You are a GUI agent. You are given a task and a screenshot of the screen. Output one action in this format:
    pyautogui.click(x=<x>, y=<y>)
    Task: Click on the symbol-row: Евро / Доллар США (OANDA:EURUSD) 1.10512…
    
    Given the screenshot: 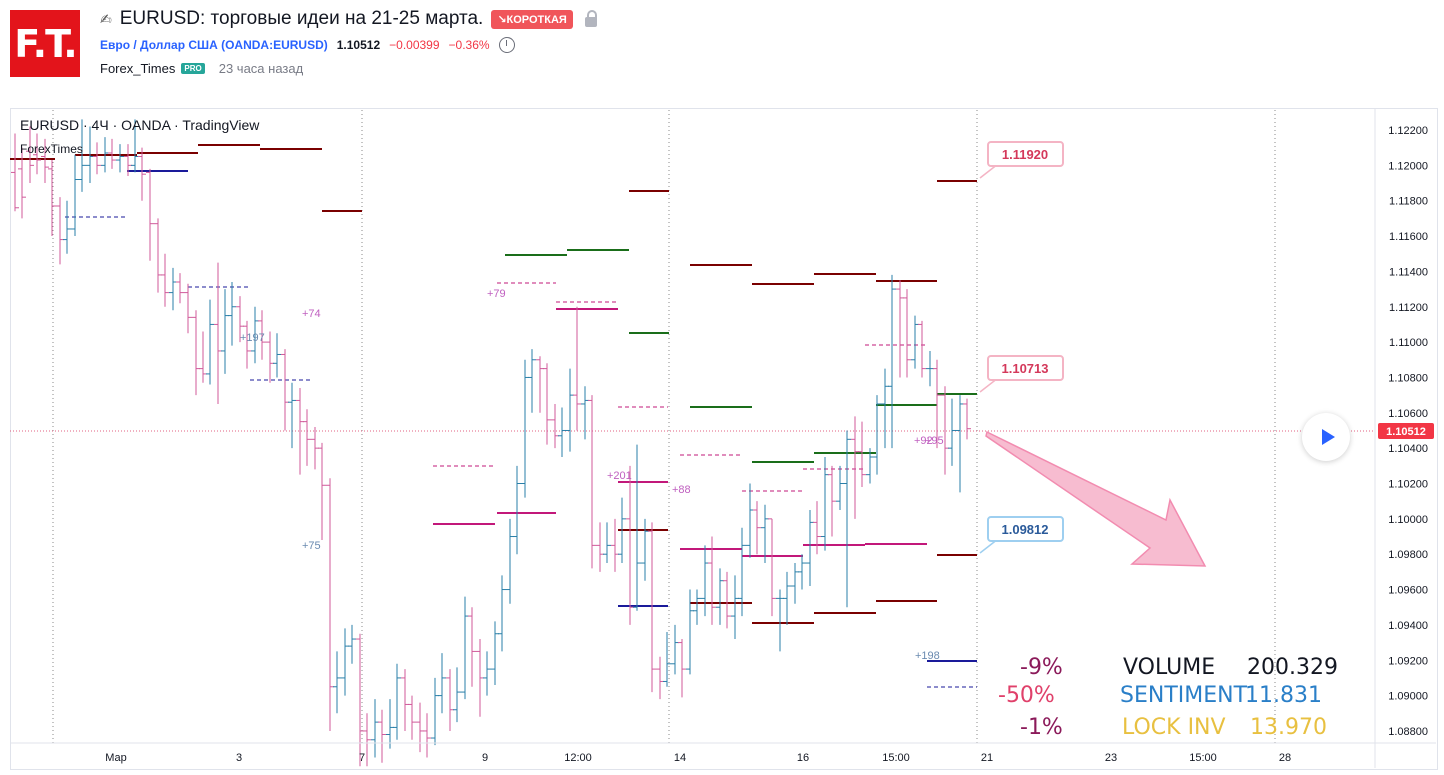 What is the action you would take?
    pyautogui.click(x=307, y=45)
    